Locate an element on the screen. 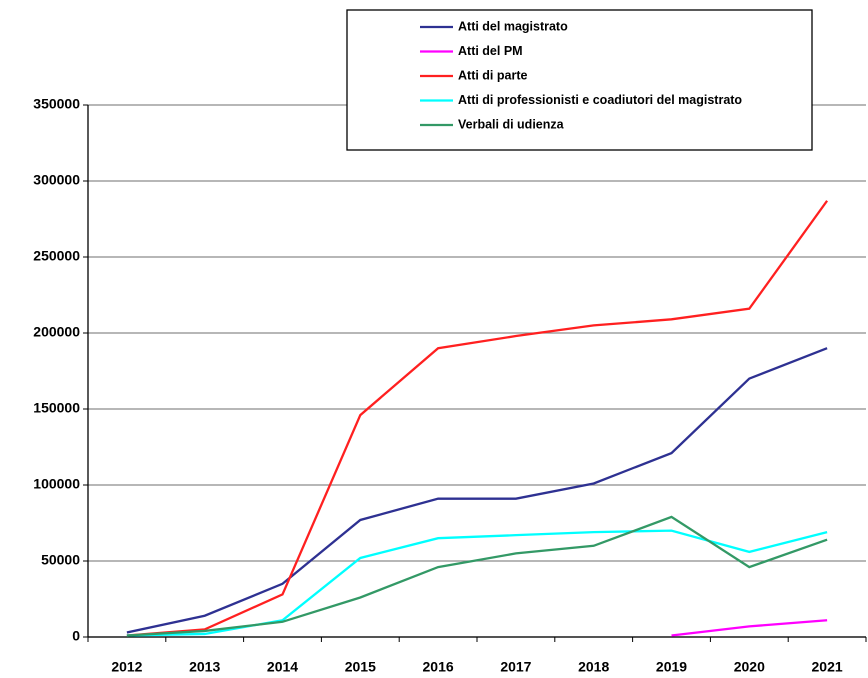 This screenshot has width=868, height=678. legend-label: Verbali di udienza is located at coordinates (511, 124).